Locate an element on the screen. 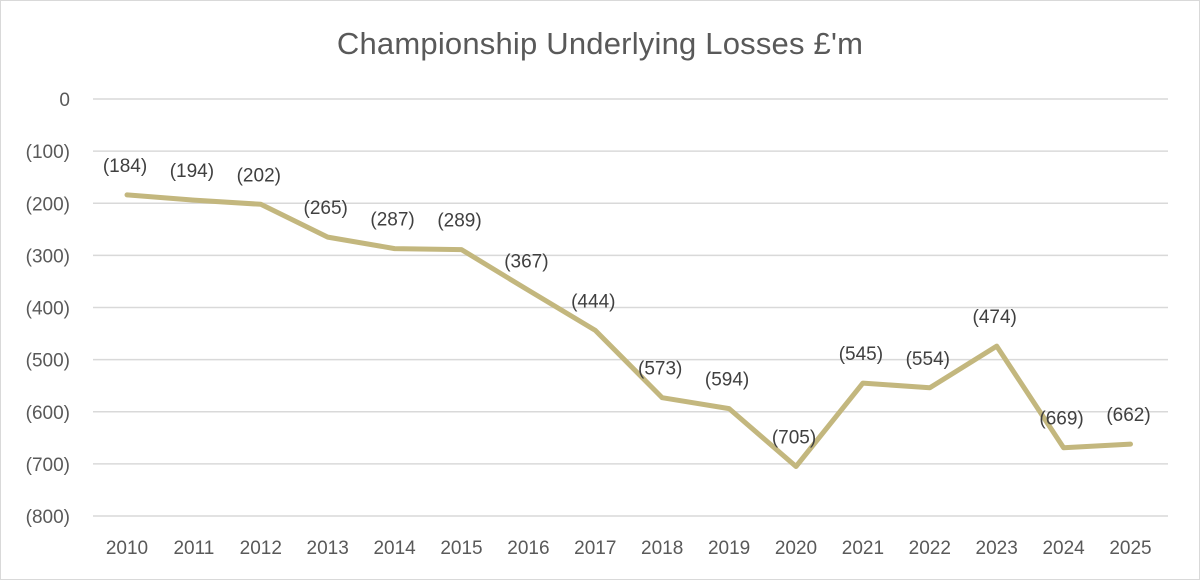 The width and height of the screenshot is (1200, 580). y-tick-label: (300) is located at coordinates (48, 256).